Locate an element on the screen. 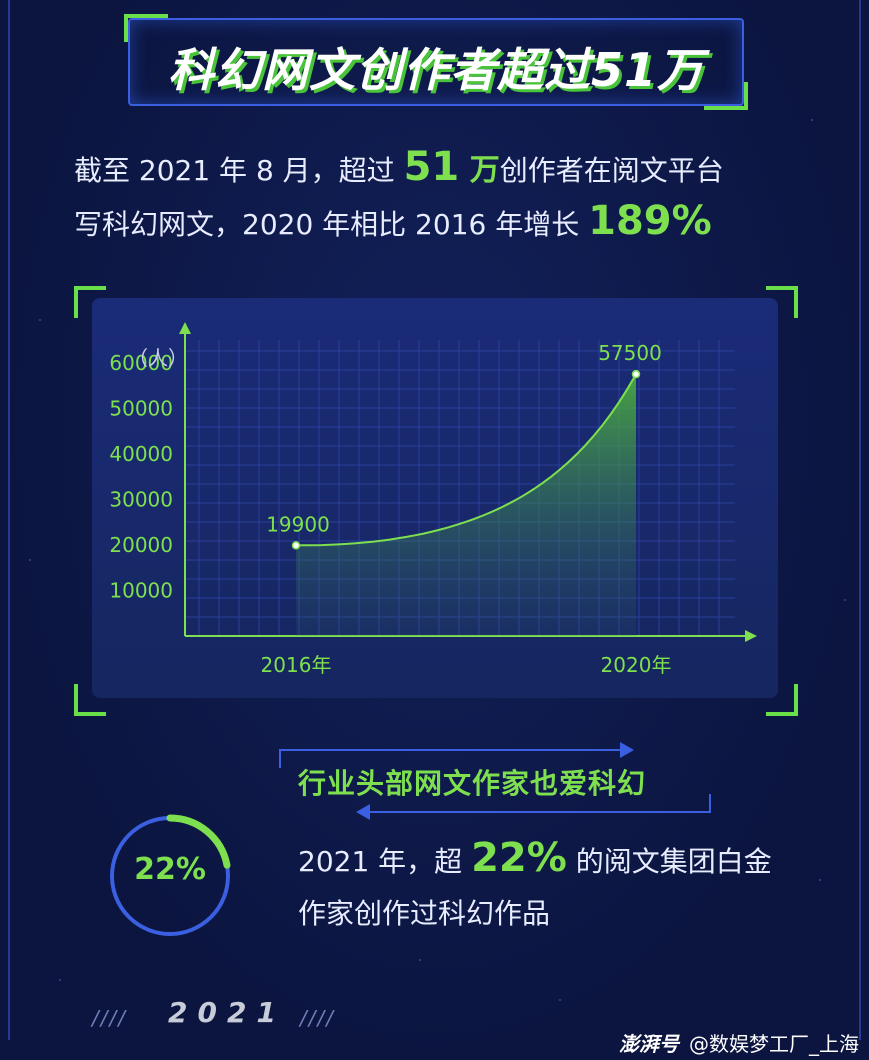  chart-series: 19900 57500 is located at coordinates (464, 488).